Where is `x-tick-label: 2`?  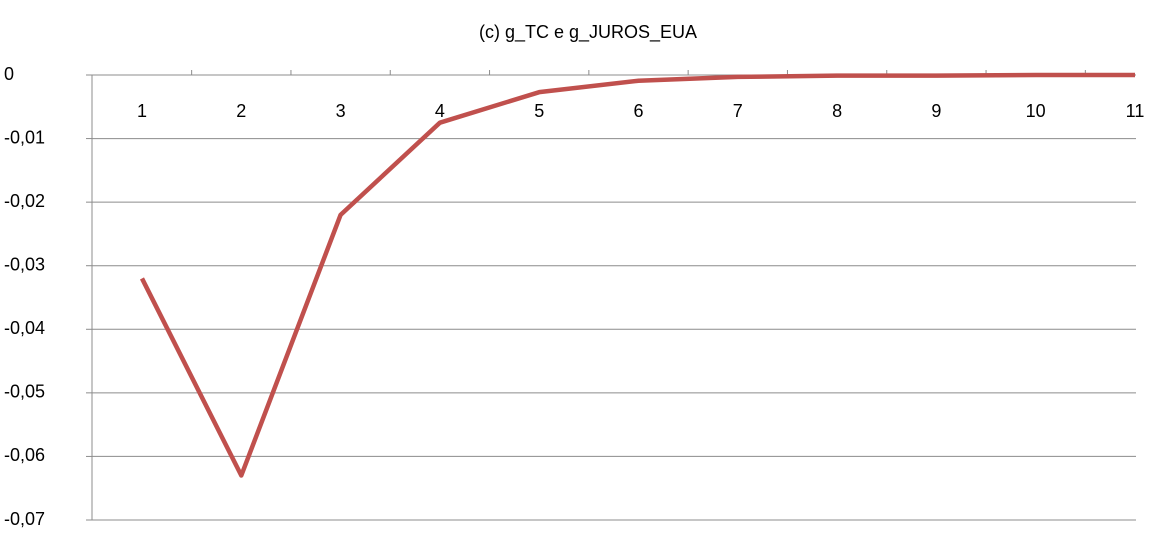
x-tick-label: 2 is located at coordinates (241, 111).